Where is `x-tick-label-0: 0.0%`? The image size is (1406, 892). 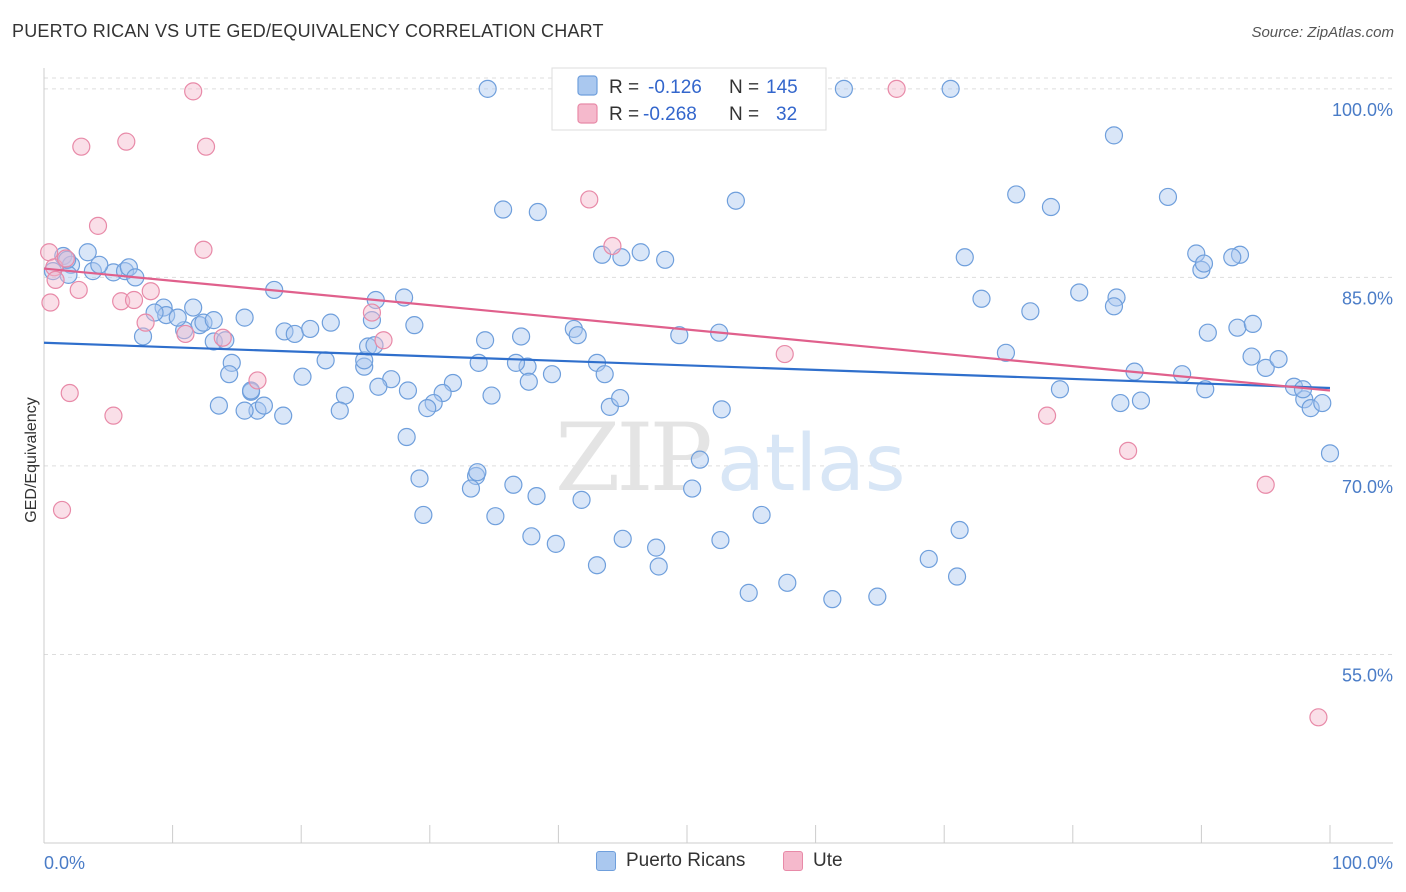 x-tick-label-0: 0.0% is located at coordinates (64, 863).